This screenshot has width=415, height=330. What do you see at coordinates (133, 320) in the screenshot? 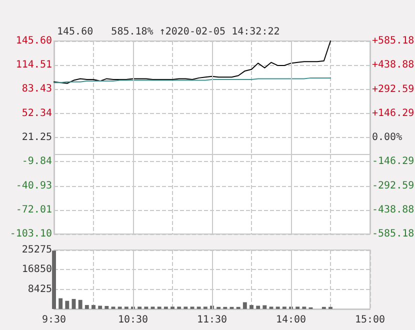
I see `x-tick-label: 10:30` at bounding box center [133, 320].